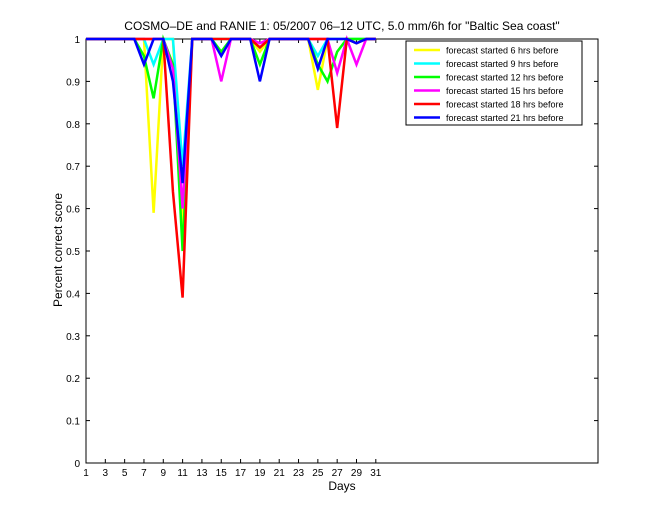 The height and width of the screenshot is (525, 660). Describe the element at coordinates (164, 473) in the screenshot. I see `x-tick-label: 9` at that location.